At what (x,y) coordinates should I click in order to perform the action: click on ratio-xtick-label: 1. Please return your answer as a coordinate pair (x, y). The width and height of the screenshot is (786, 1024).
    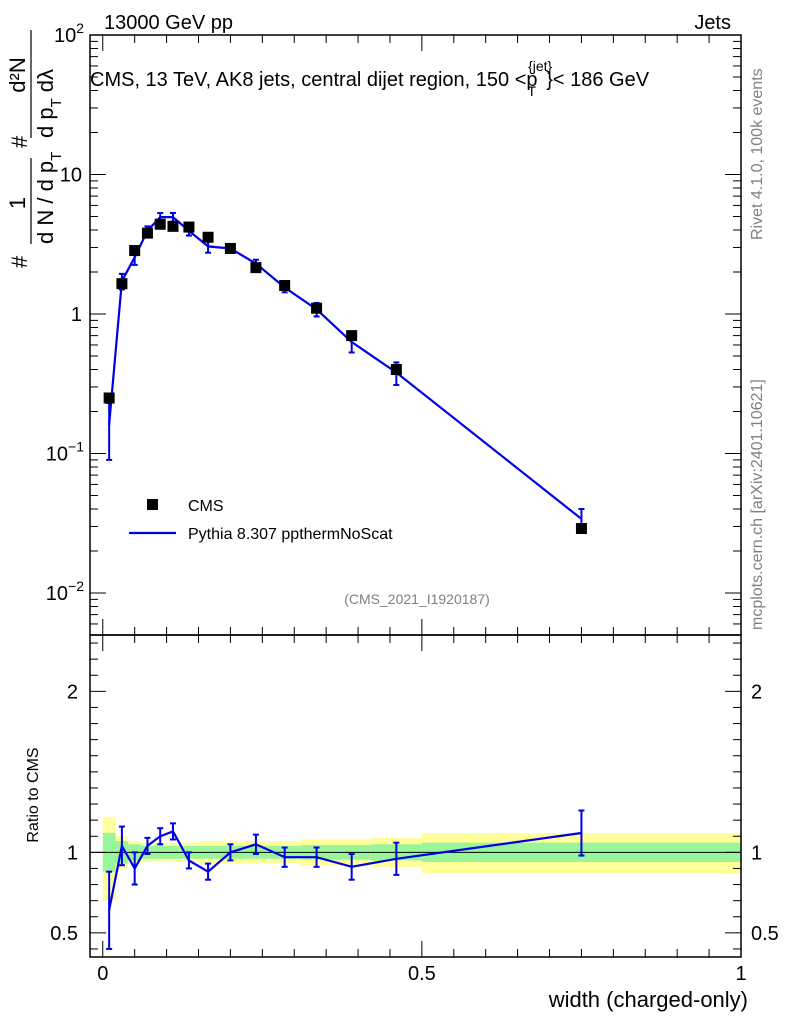
    Looking at the image, I should click on (740, 974).